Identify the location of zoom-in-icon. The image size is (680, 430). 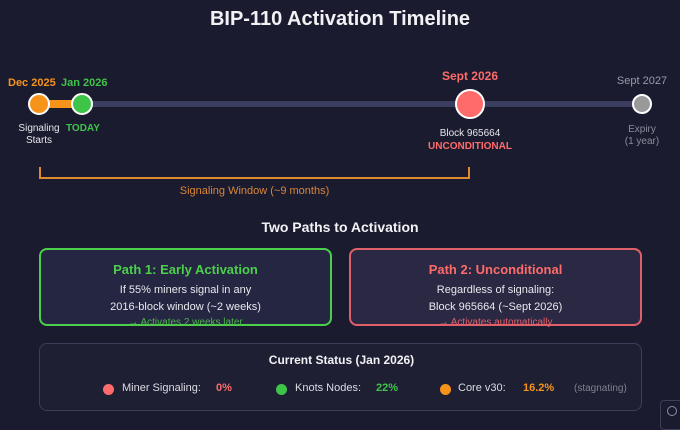
(672, 411).